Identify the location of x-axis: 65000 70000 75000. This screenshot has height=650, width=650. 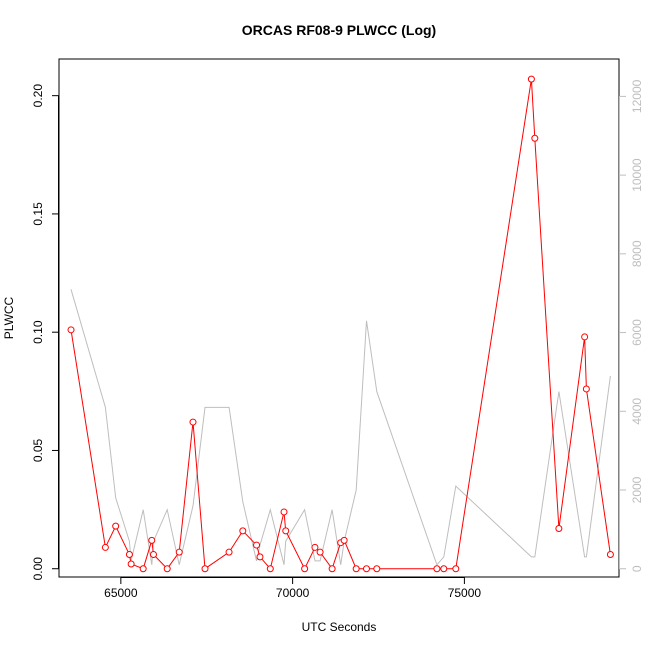
(292, 588).